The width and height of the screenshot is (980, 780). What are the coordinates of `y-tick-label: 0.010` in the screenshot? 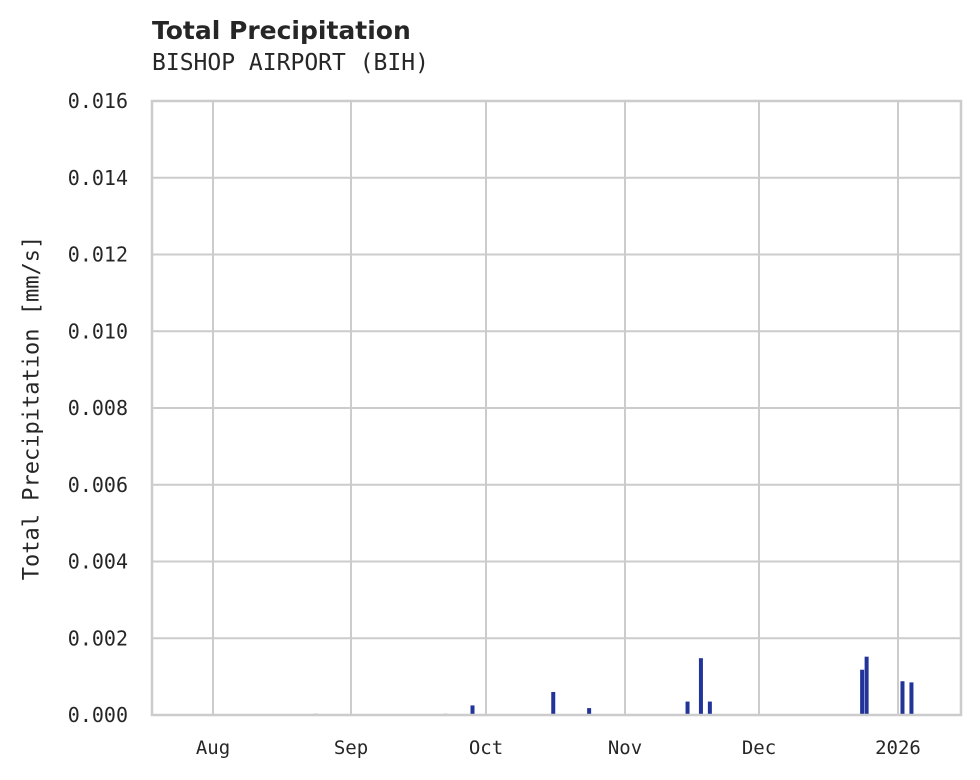 It's located at (98, 331).